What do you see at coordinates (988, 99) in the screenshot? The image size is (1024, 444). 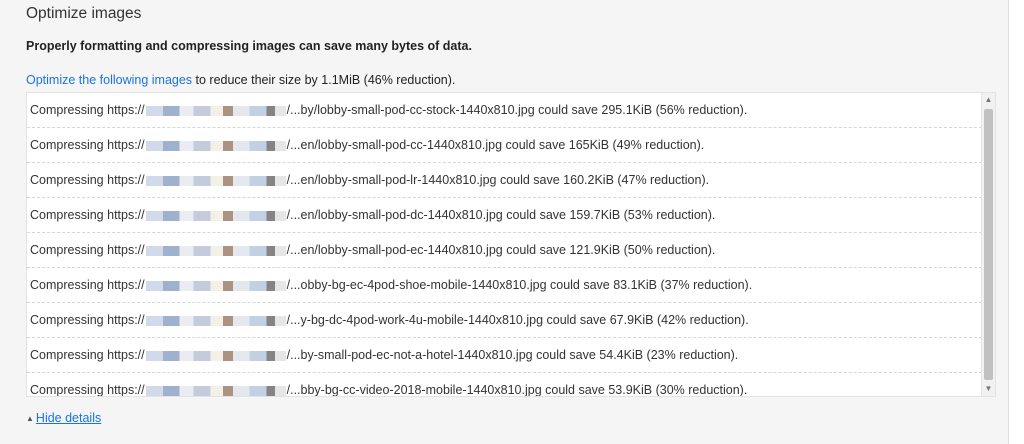 I see `scroll-up-icon: ▲` at bounding box center [988, 99].